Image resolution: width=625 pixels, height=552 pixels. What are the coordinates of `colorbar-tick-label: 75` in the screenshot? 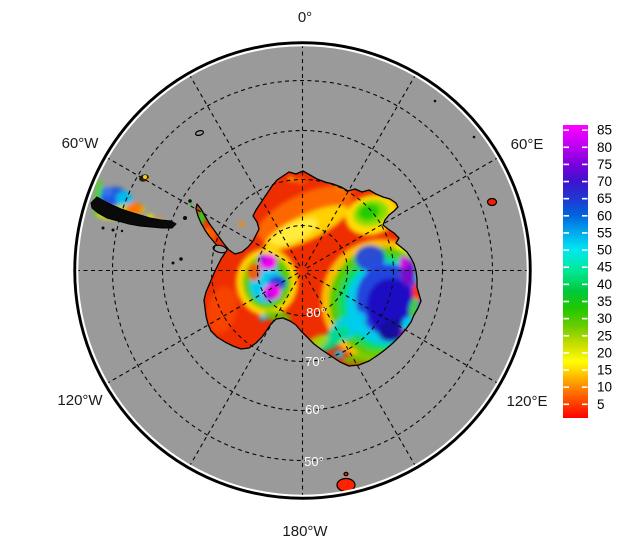 It's located at (604, 164).